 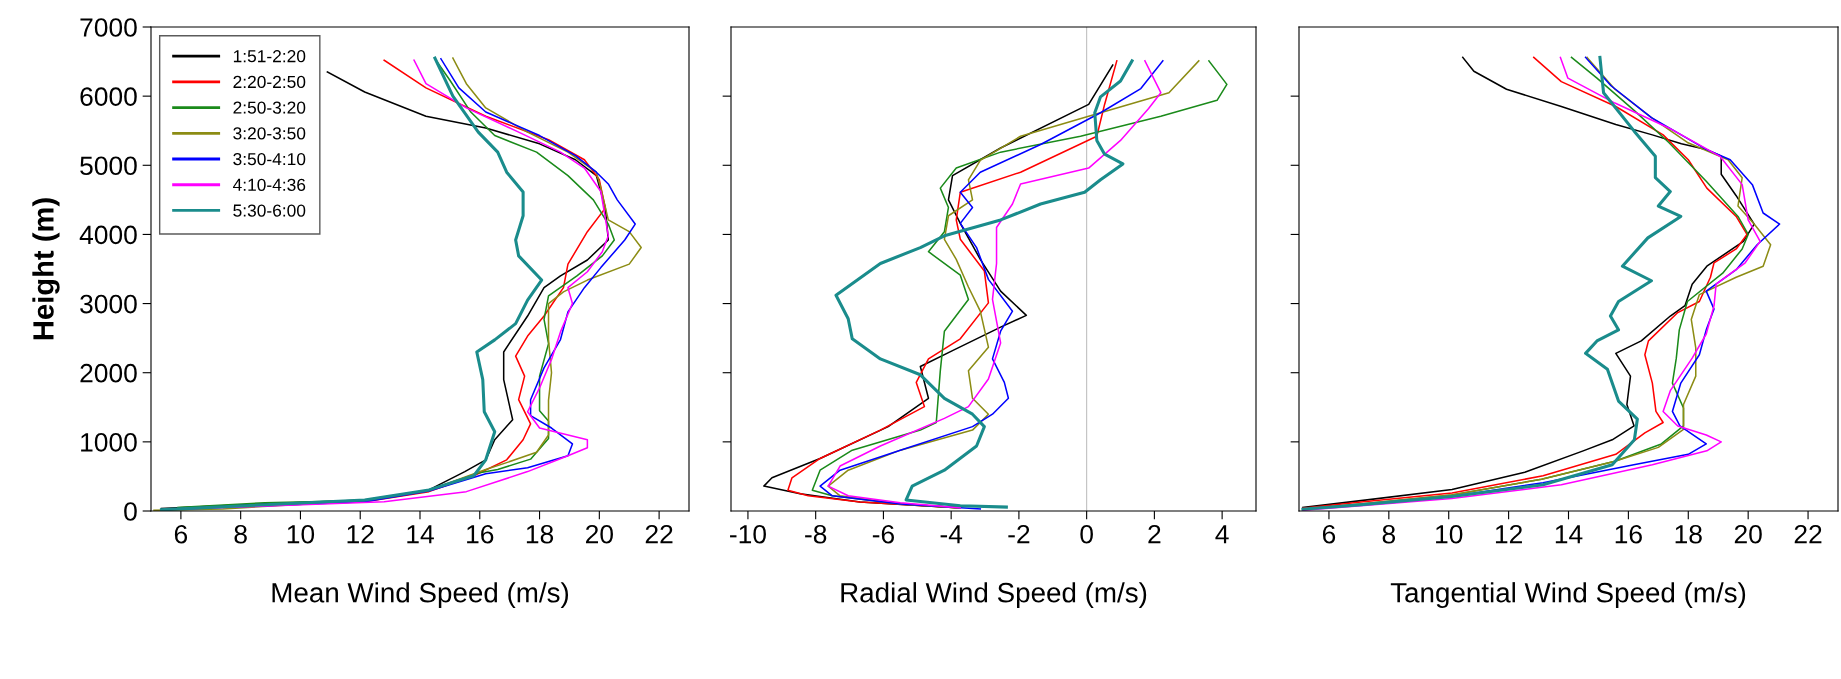 I want to click on y-tick-label: 4000, so click(x=108, y=235).